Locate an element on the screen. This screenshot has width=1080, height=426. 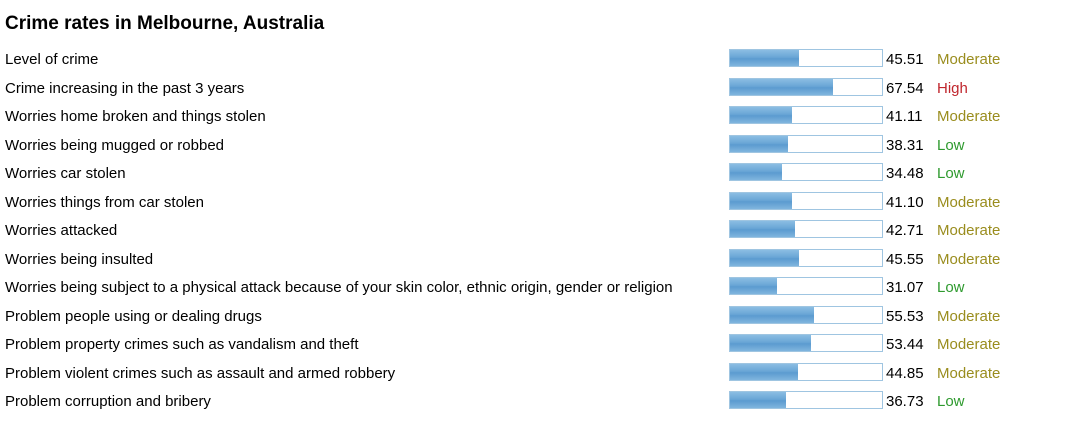
category-label: Crime increasing in the past 3 years is located at coordinates (125, 88).